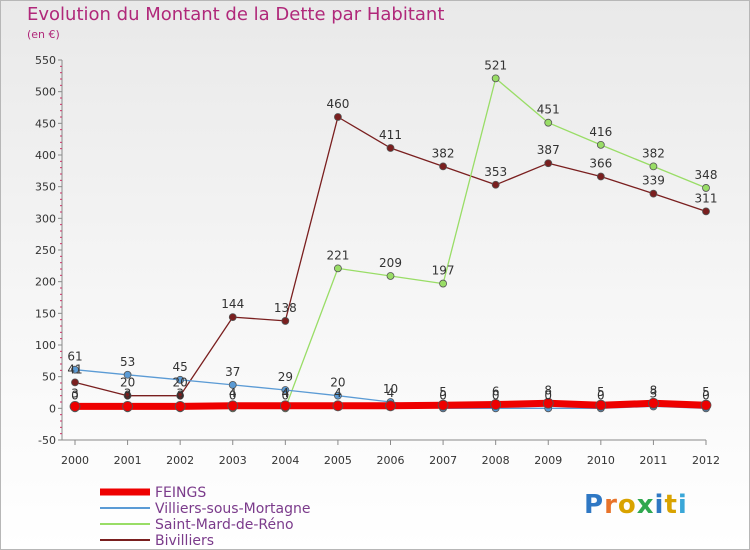 The height and width of the screenshot is (550, 750). What do you see at coordinates (49, 377) in the screenshot?
I see `y-tick-label: 50` at bounding box center [49, 377].